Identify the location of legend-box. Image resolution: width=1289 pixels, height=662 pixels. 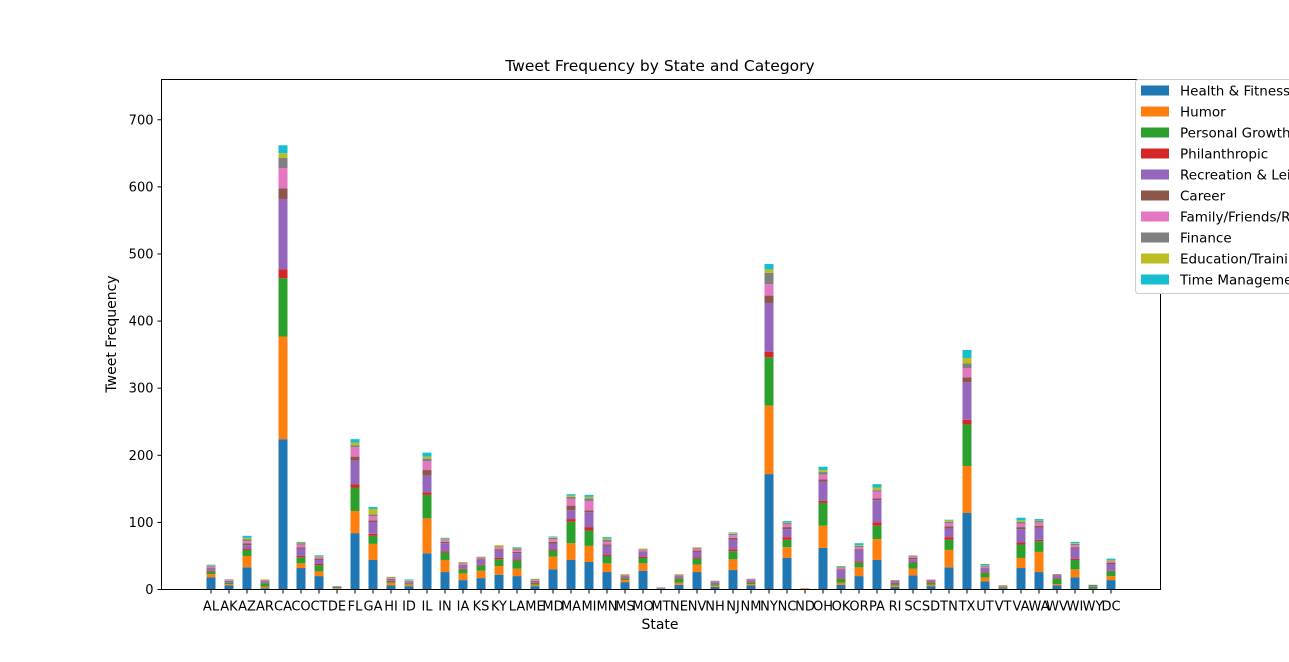
(1212, 186).